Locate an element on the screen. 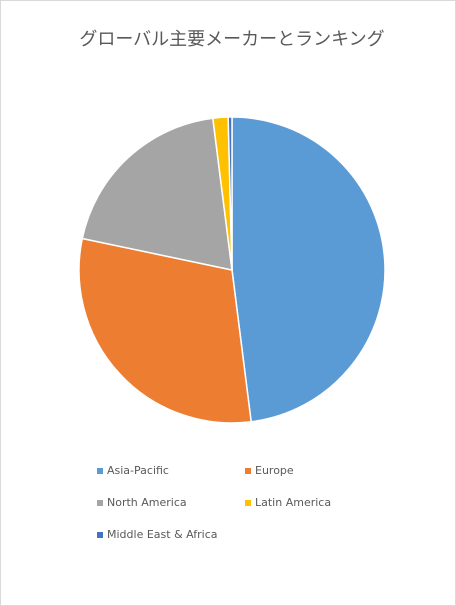 The height and width of the screenshot is (606, 456). legend-label: Latin America is located at coordinates (293, 502).